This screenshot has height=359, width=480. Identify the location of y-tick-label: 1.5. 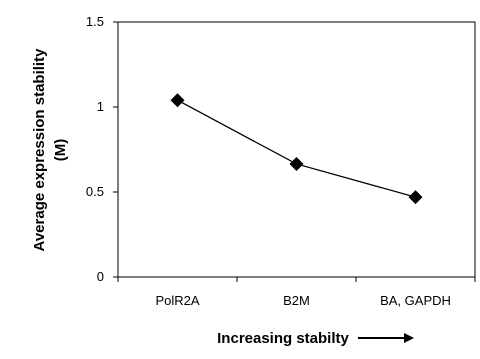
(95, 21).